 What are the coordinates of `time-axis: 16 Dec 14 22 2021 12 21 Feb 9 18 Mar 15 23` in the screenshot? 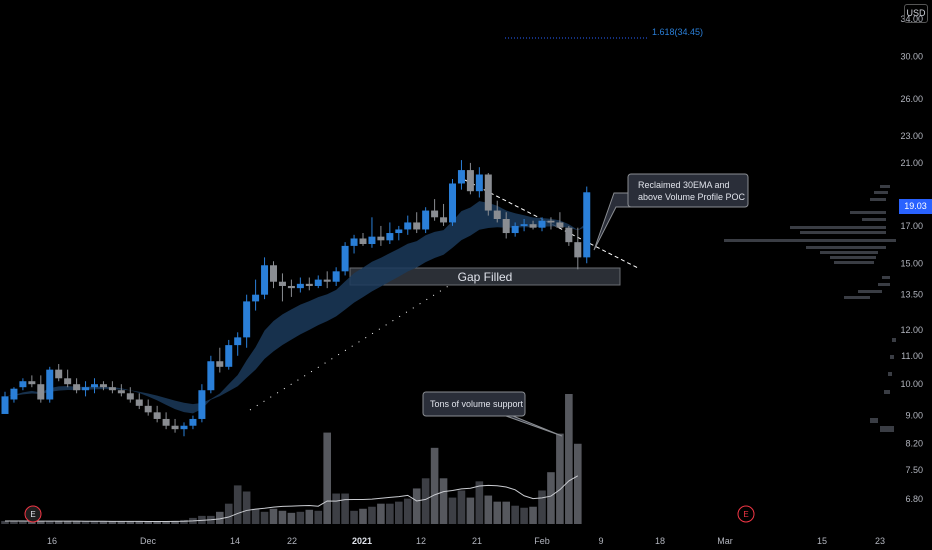 It's located at (466, 541).